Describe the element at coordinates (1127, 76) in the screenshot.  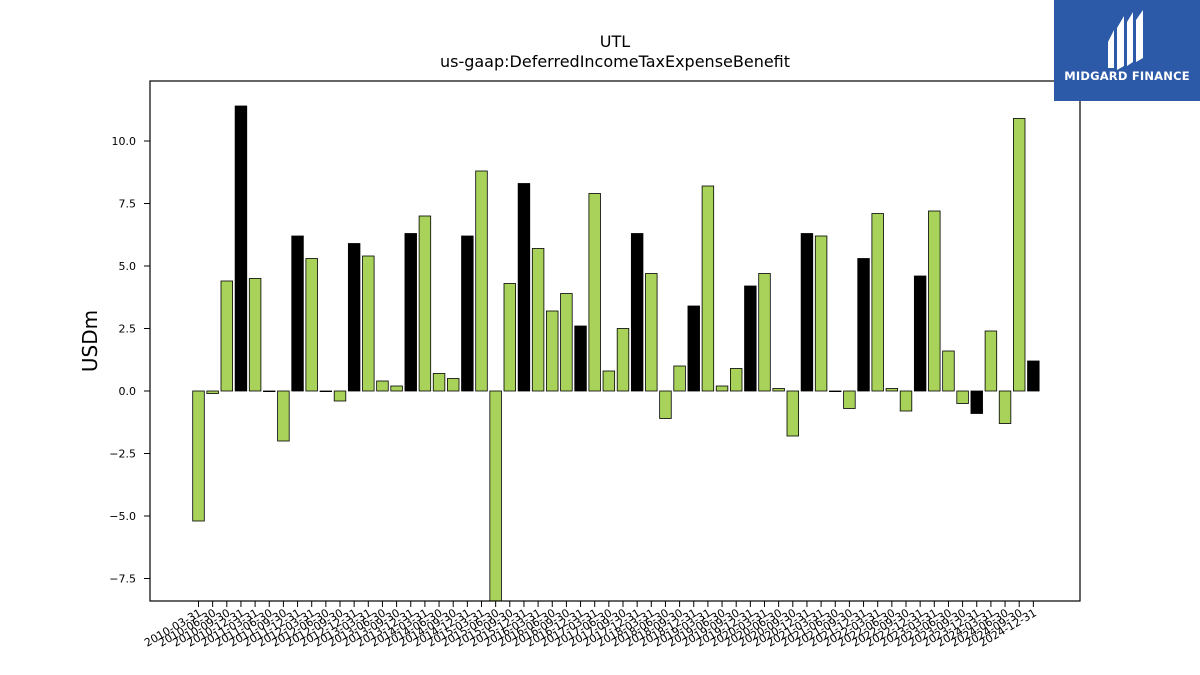
I see `logo-text: MIDGARD FINANCE` at that location.